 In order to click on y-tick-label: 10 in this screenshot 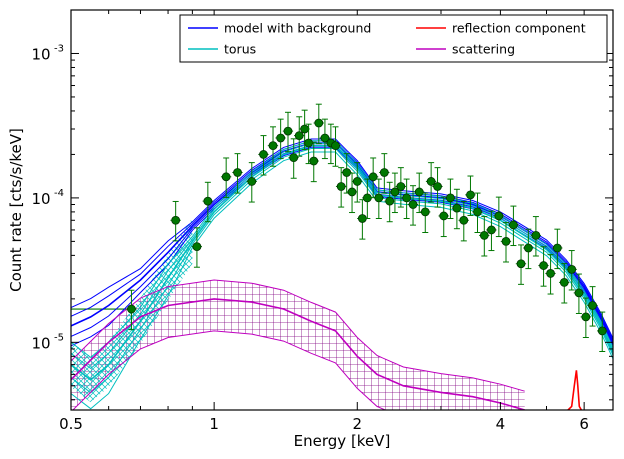, I will do `click(40, 199)`.